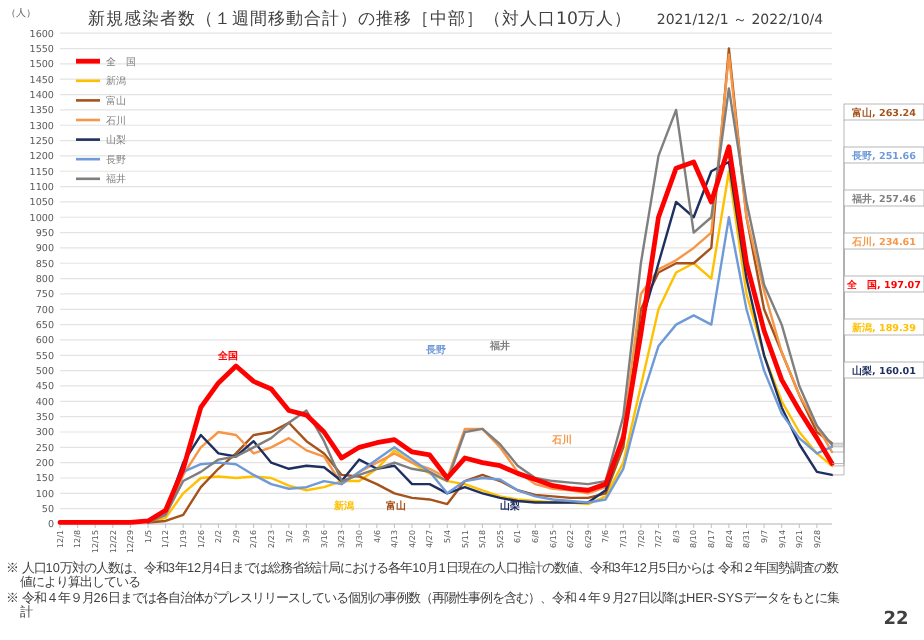 This screenshot has width=924, height=640. What do you see at coordinates (360, 20) in the screenshot?
I see `title: 新規感染者数（１週間移動合計）の推移［中部］（対人口10万人）` at bounding box center [360, 20].